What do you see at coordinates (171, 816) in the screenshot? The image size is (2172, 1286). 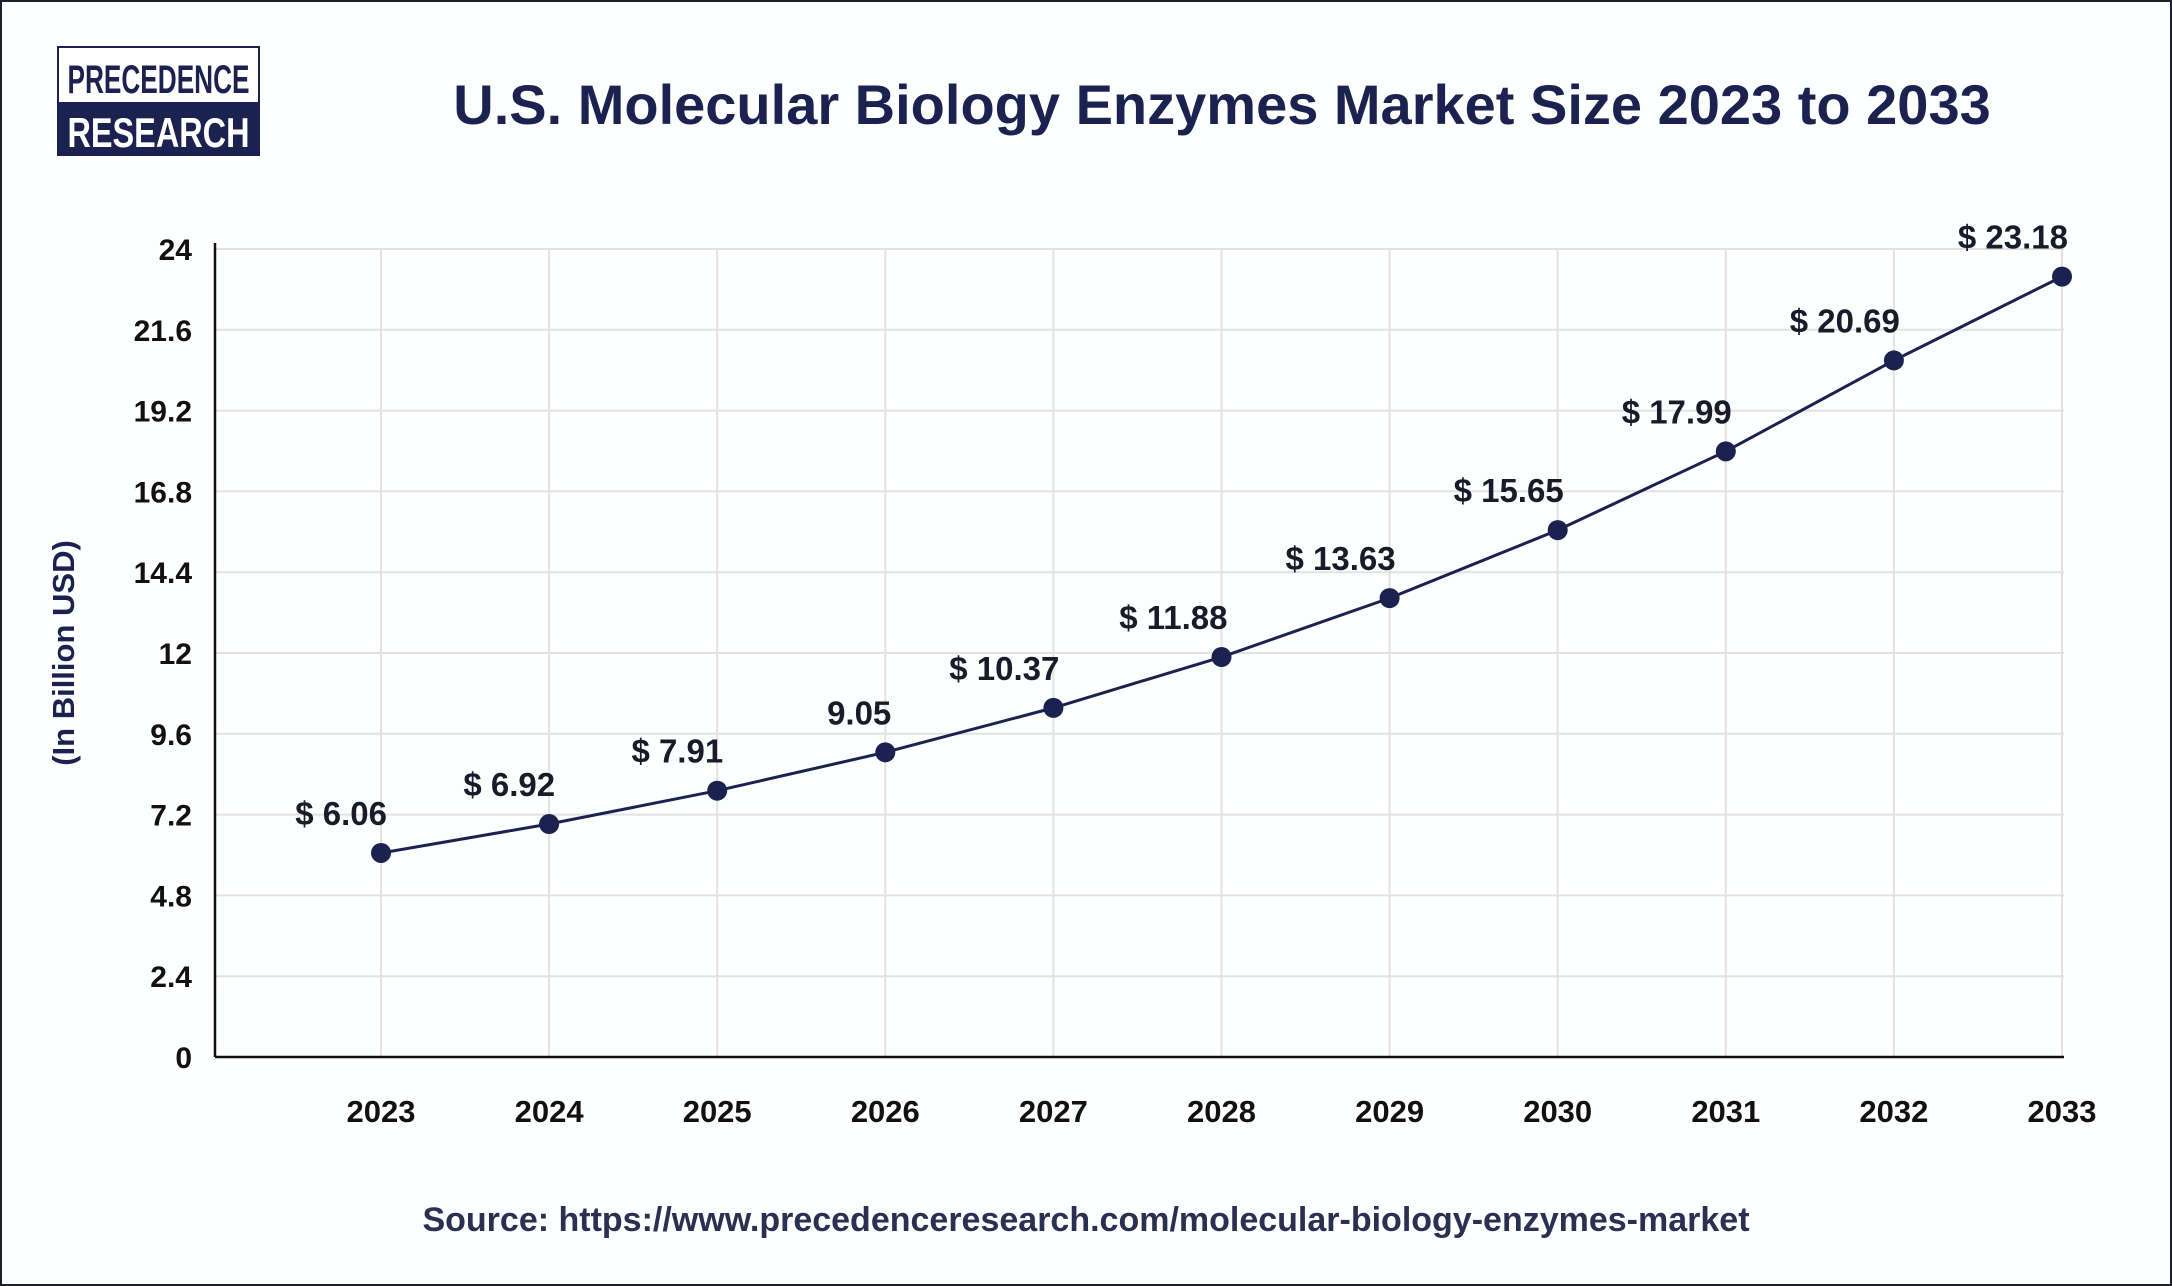 I see `y-tick-label: 7.2` at bounding box center [171, 816].